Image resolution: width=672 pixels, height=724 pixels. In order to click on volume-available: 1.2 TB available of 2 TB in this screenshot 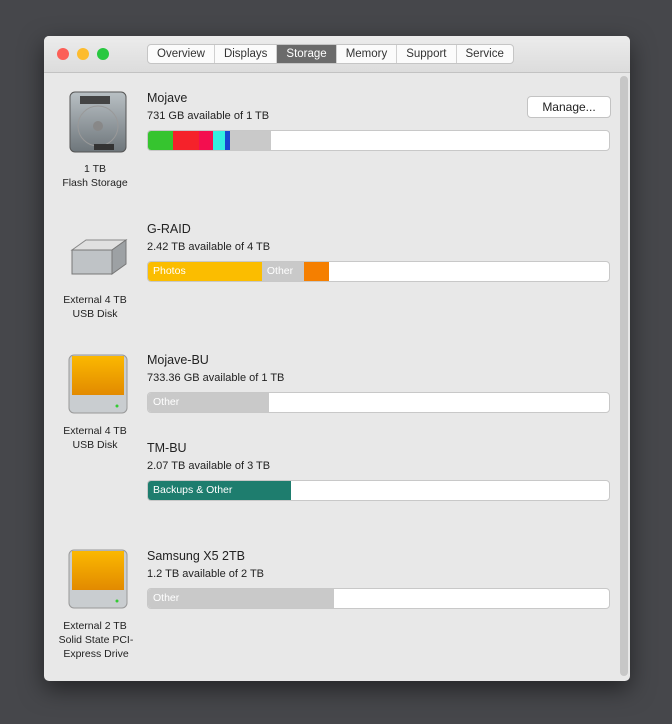, I will do `click(205, 574)`.